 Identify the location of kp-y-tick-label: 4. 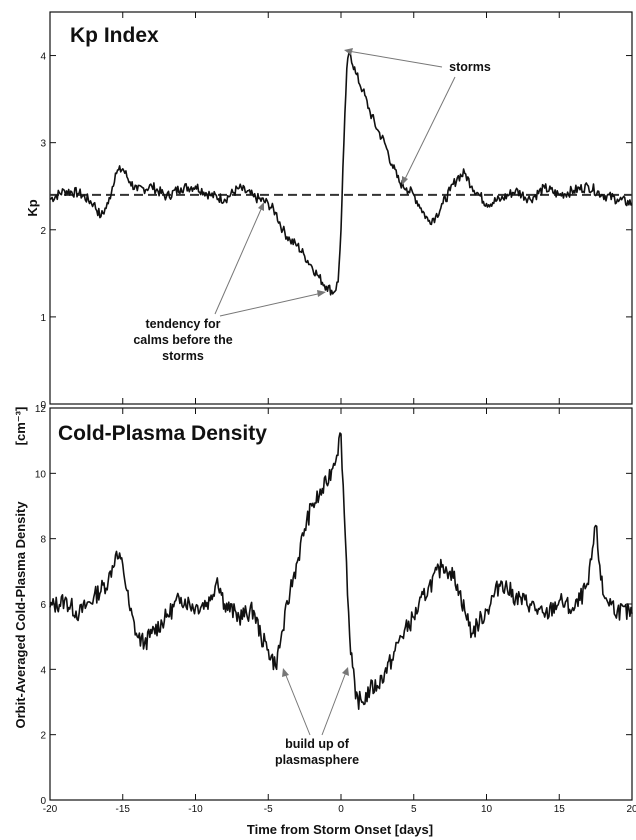
(43, 57).